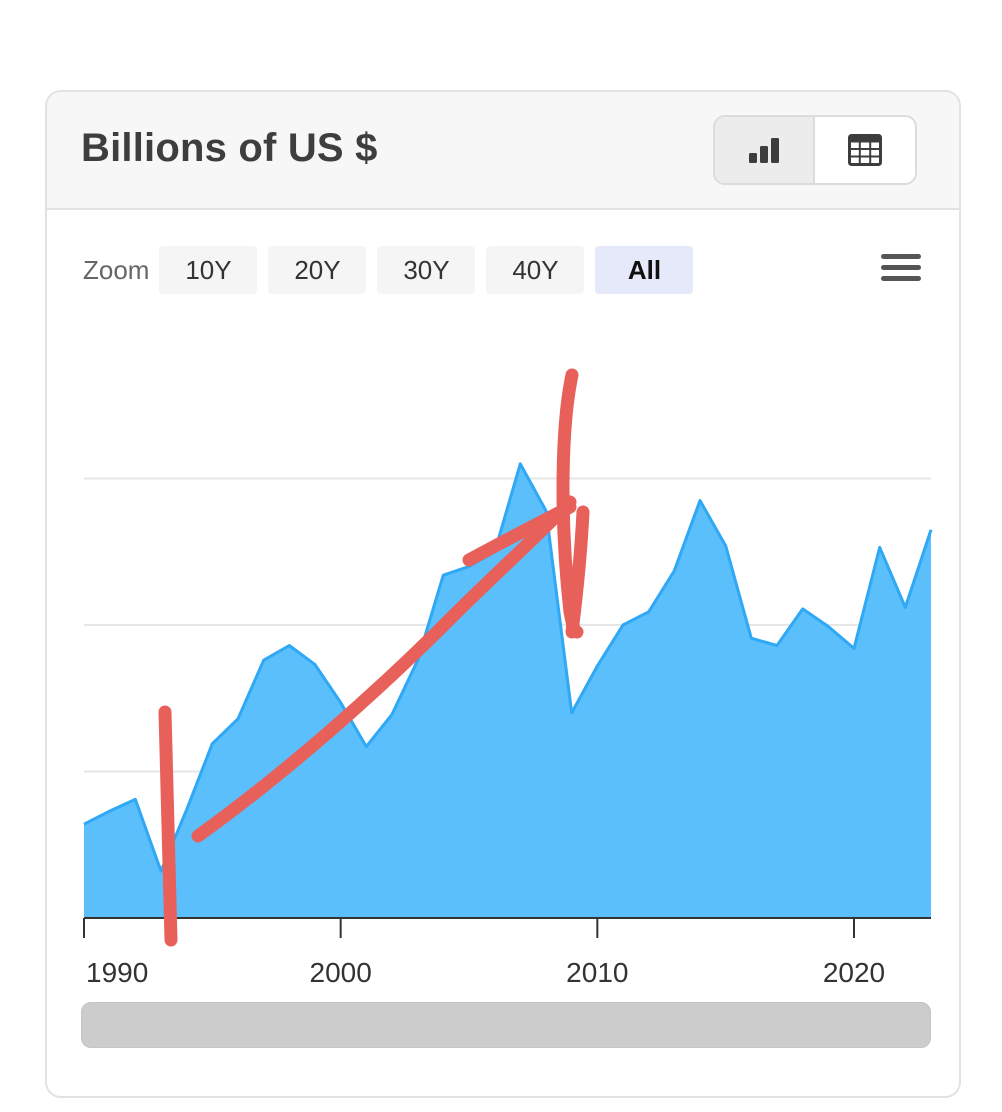 Image resolution: width=1002 pixels, height=1112 pixels. I want to click on zoom-20y-button: 20Y, so click(317, 270).